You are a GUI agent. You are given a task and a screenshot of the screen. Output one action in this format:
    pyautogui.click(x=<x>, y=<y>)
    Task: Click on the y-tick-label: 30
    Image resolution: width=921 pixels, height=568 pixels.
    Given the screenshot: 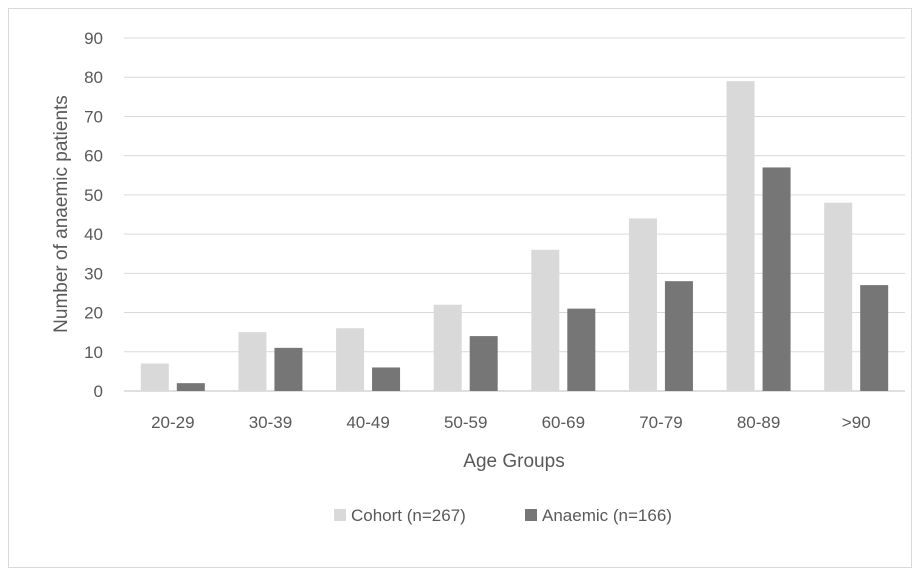 What is the action you would take?
    pyautogui.click(x=93, y=273)
    